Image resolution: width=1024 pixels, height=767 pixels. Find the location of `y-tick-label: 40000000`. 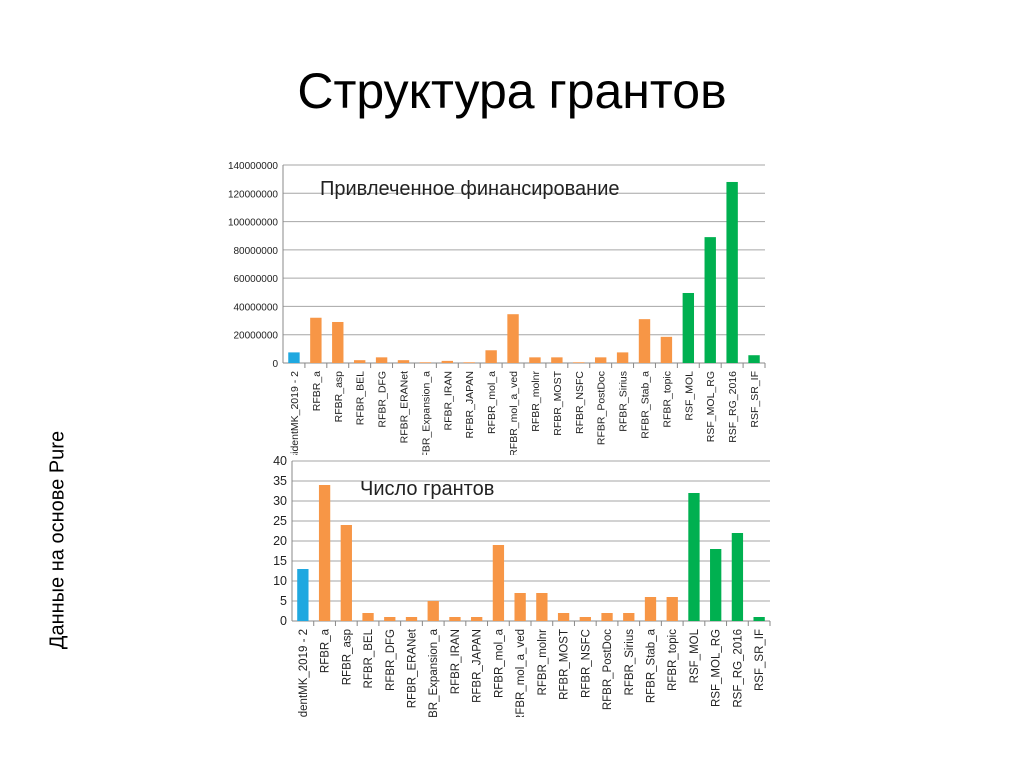

y-tick-label: 40000000 is located at coordinates (256, 307).